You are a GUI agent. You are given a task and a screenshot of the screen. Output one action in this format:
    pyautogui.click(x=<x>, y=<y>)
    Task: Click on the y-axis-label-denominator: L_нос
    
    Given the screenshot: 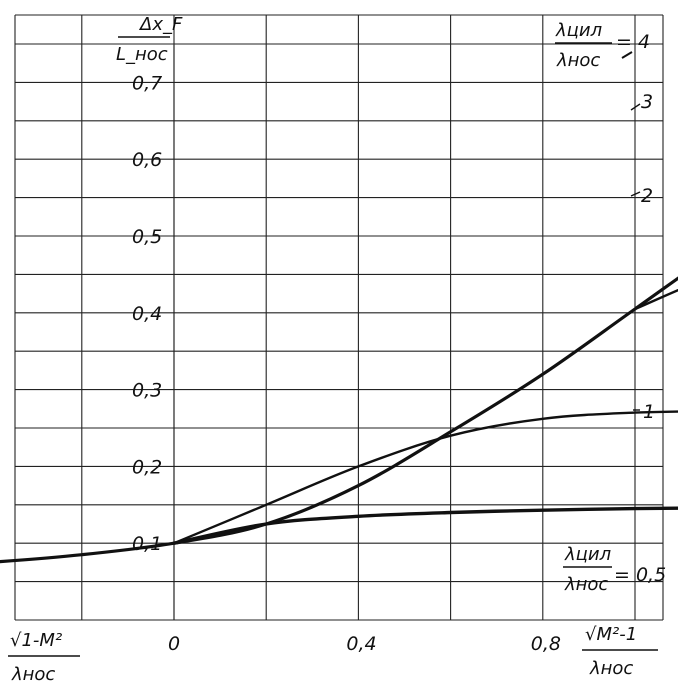 What is the action you would take?
    pyautogui.click(x=142, y=54)
    